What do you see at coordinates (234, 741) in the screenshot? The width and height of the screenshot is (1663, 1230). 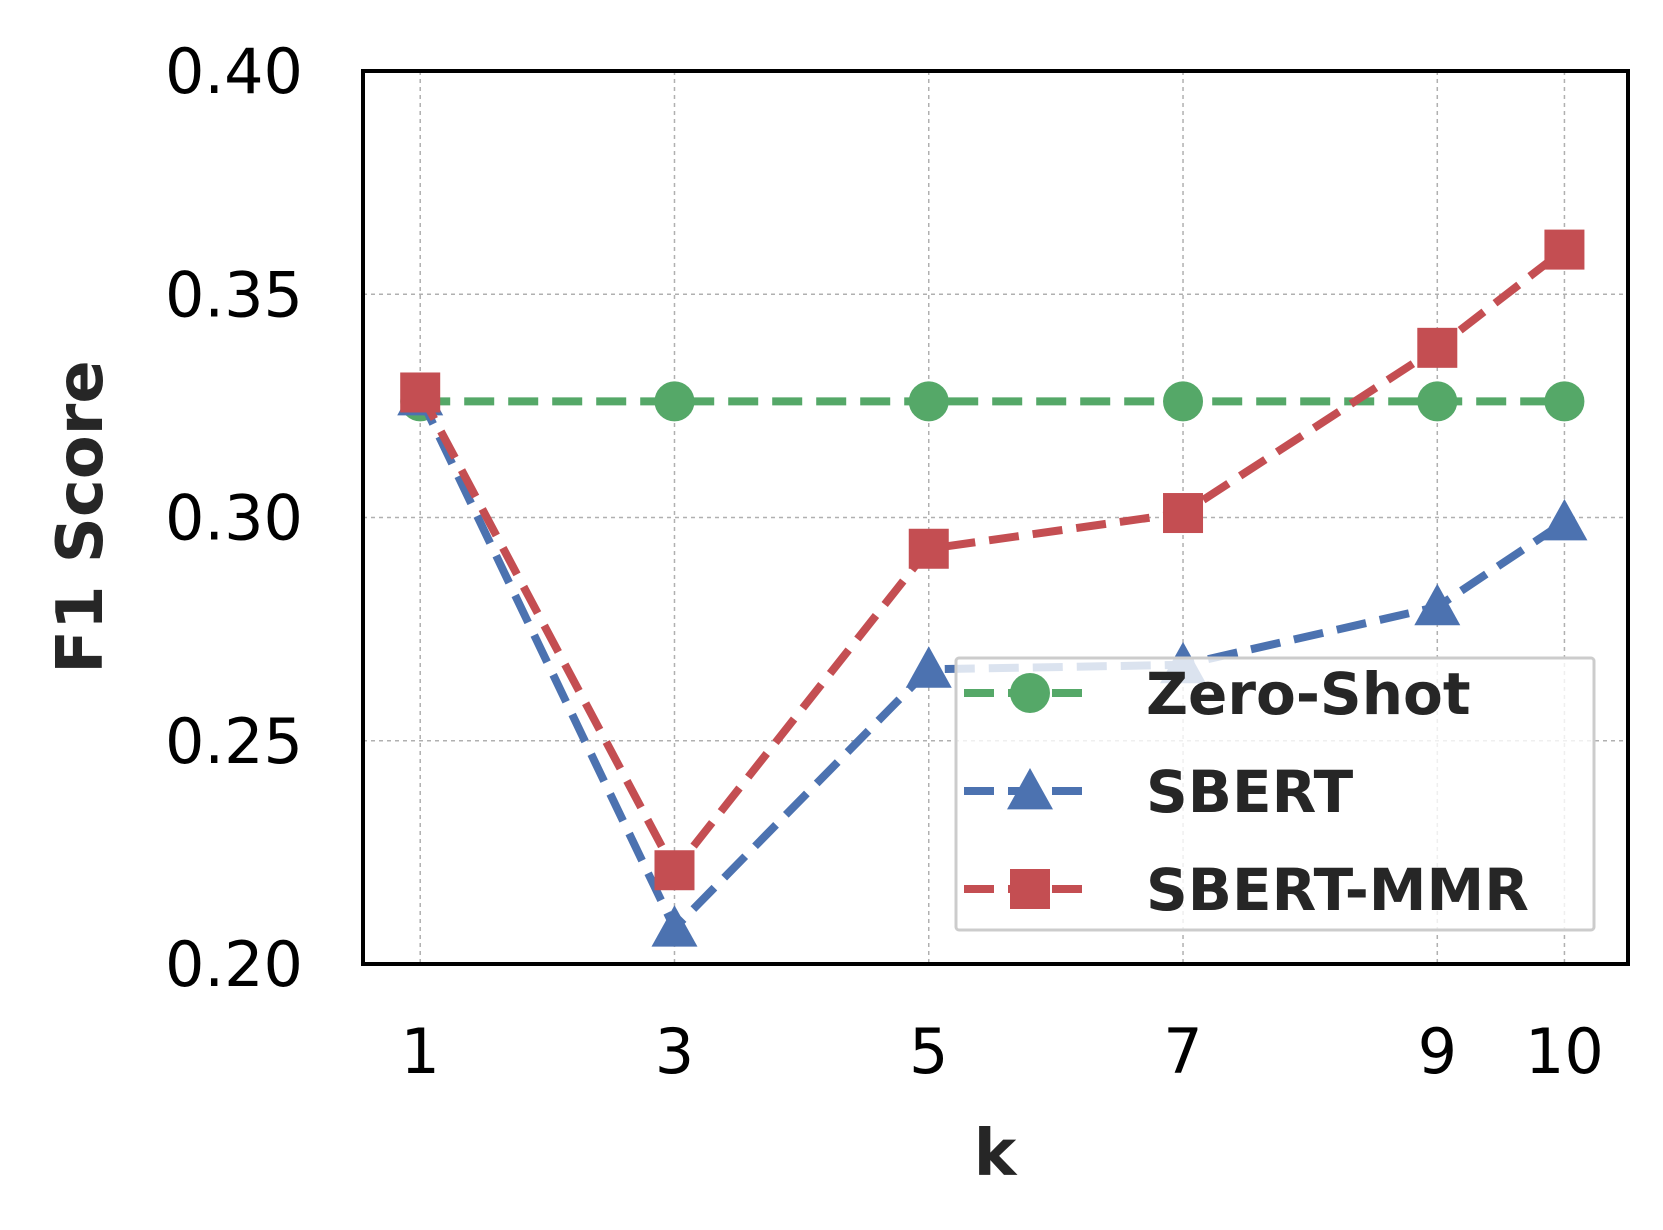 I see `y-tick-label: 0.25` at bounding box center [234, 741].